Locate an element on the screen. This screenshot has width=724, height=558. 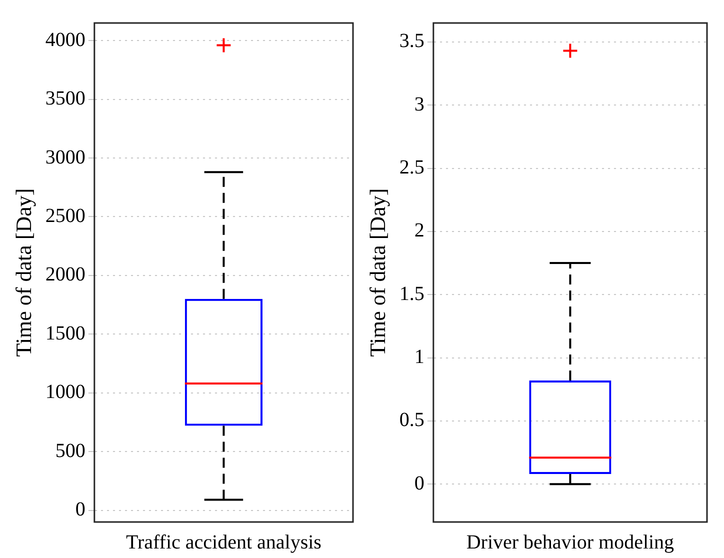
x-tick-label: Traffic accident analysis is located at coordinates (224, 542).